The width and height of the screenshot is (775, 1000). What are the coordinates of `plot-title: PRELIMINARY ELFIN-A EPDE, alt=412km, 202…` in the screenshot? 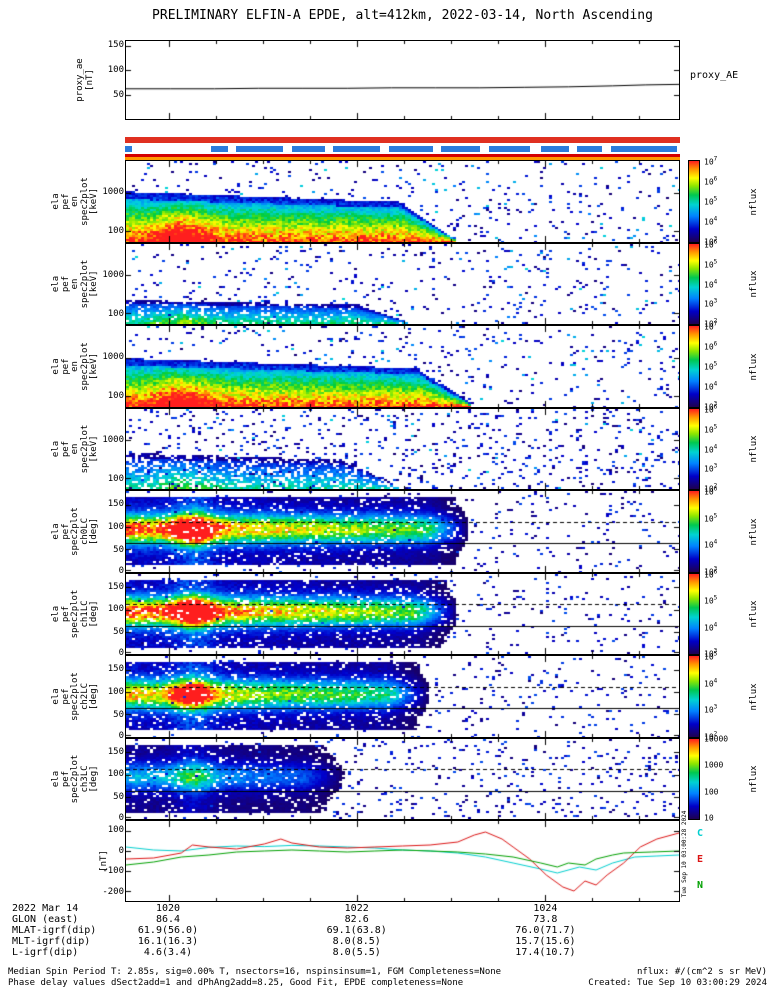 It's located at (402, 15).